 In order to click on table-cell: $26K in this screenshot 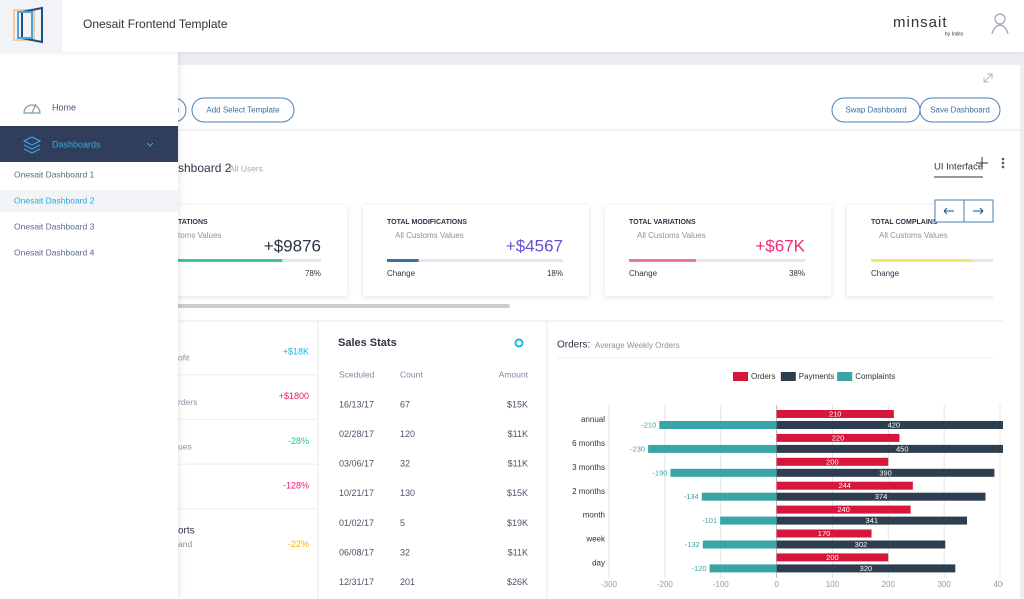, I will do `click(517, 582)`.